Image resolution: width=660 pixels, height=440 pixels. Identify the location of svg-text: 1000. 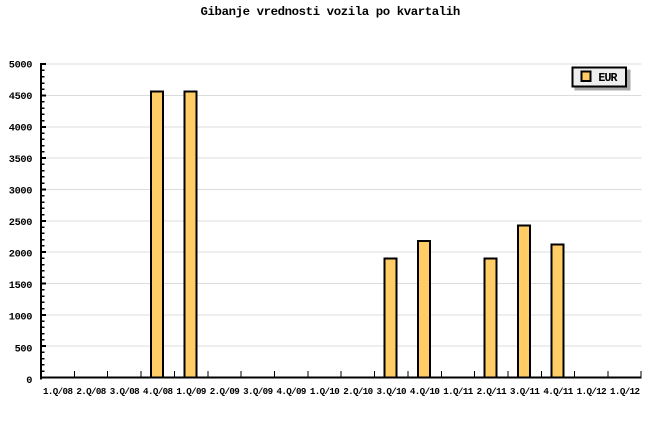
(20, 318).